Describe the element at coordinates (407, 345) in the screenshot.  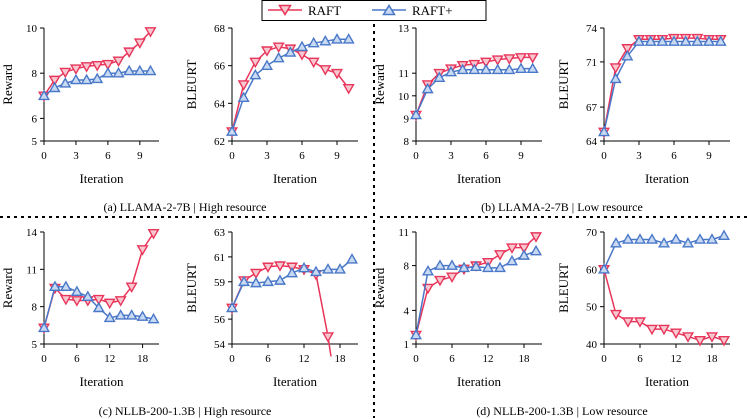
I see `y-tick-label: 1` at that location.